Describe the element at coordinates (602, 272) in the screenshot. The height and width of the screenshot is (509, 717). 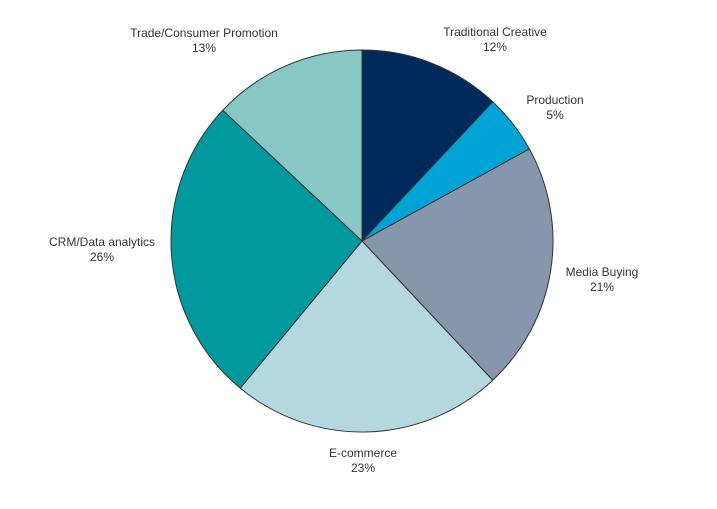
I see `slice-label-media-buying: Media Buying` at that location.